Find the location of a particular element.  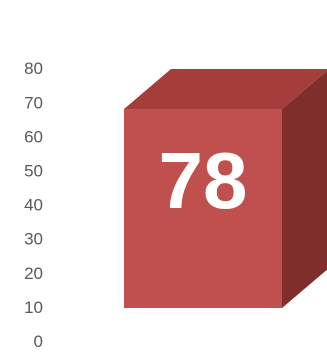

y-tick-label: 10 is located at coordinates (33, 307).